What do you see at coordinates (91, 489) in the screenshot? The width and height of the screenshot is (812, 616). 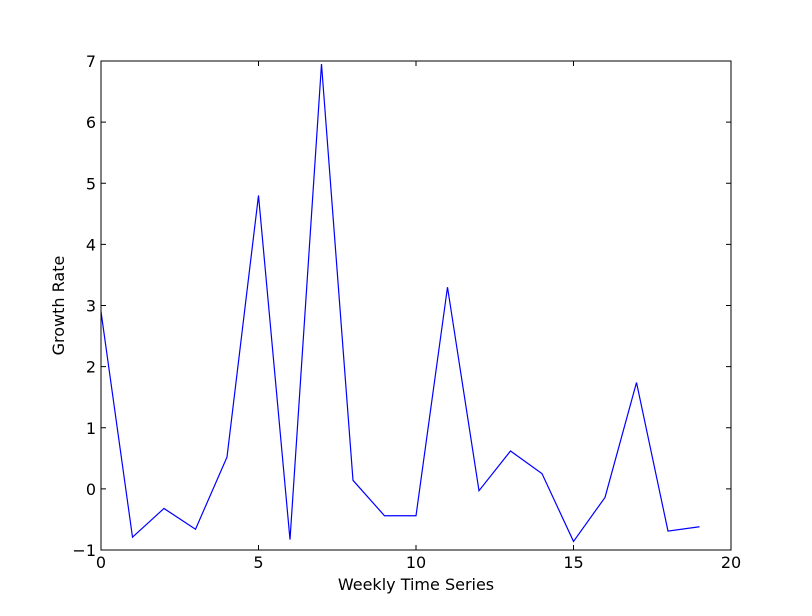 I see `y-tick-label: 0` at bounding box center [91, 489].